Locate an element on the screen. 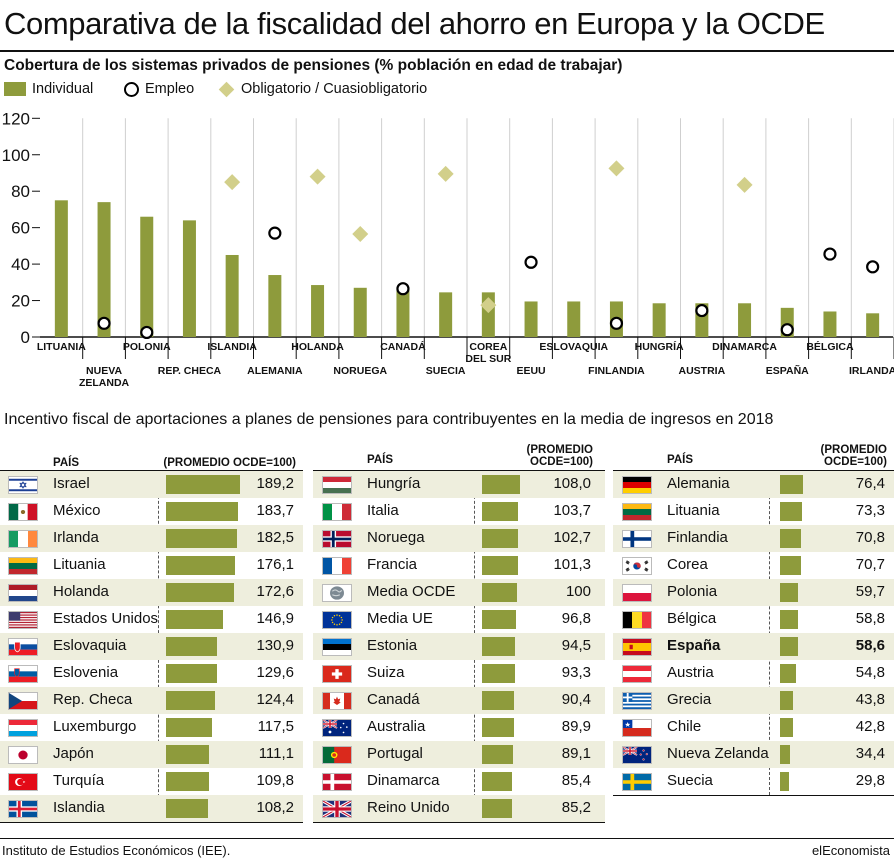 The image size is (894, 866). table-row: Australia 89,9 is located at coordinates (459, 727).